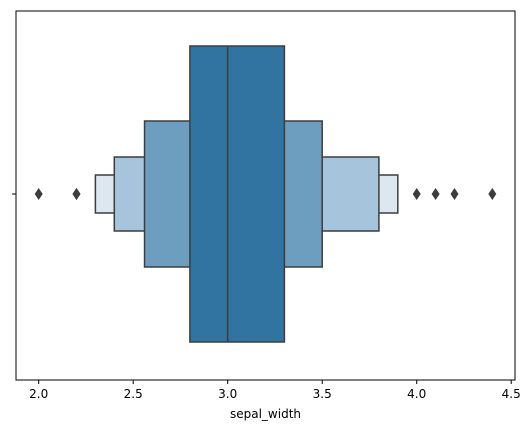 The width and height of the screenshot is (528, 433). What do you see at coordinates (38, 394) in the screenshot?
I see `x-tick-label: 2.0` at bounding box center [38, 394].